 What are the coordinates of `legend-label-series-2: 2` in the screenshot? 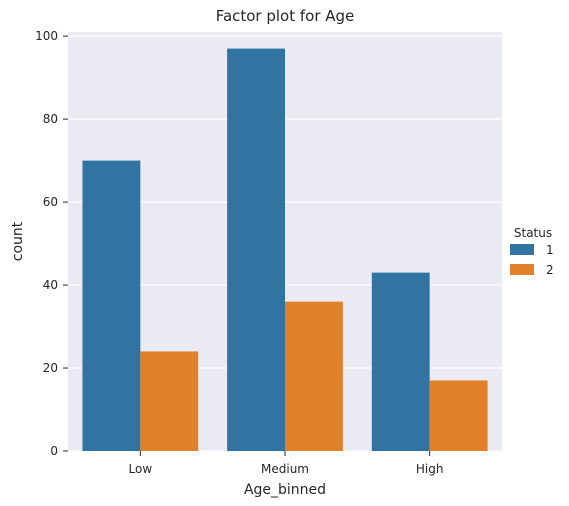 It's located at (550, 270).